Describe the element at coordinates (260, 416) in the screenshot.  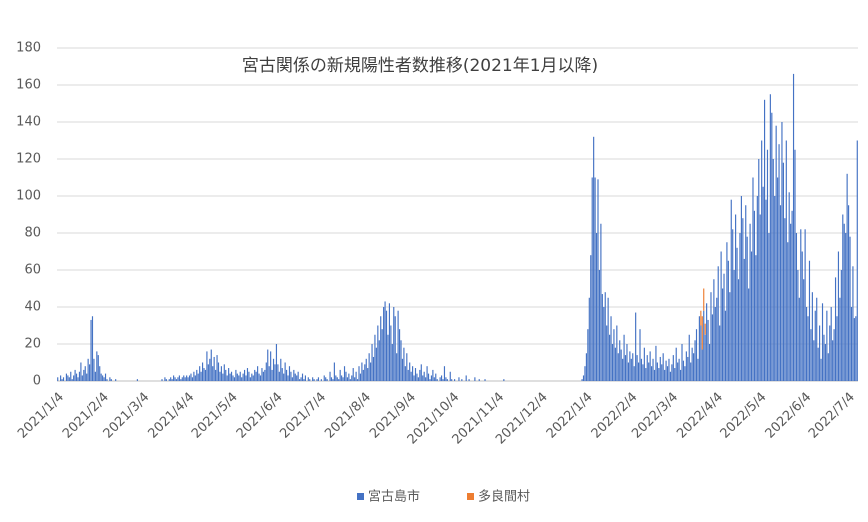
I see `x-tick-label: 2021/6/4` at that location.